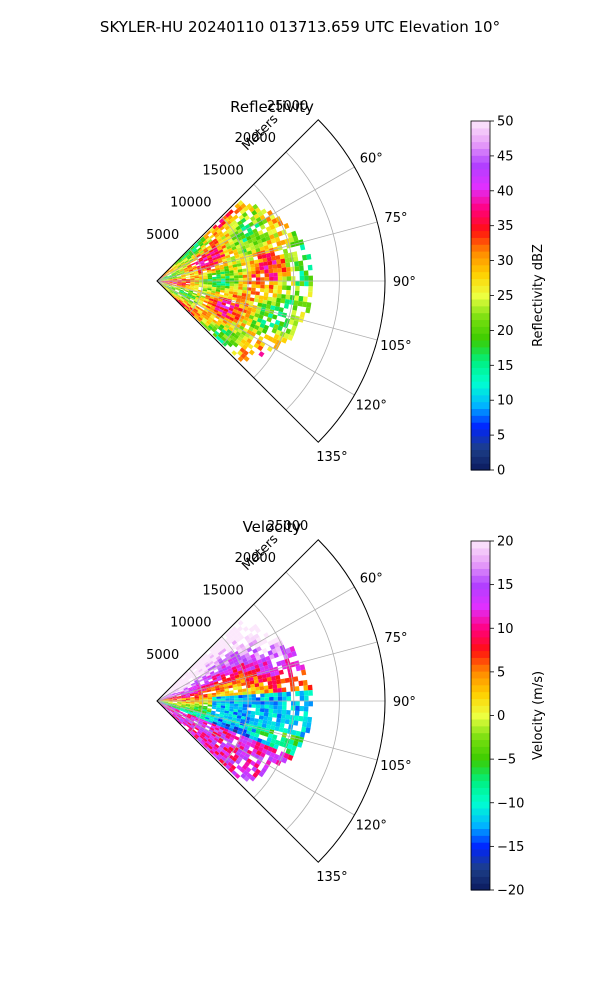 This screenshot has width=600, height=1000. I want to click on colorbar-label: Reflectivity dBZ, so click(538, 295).